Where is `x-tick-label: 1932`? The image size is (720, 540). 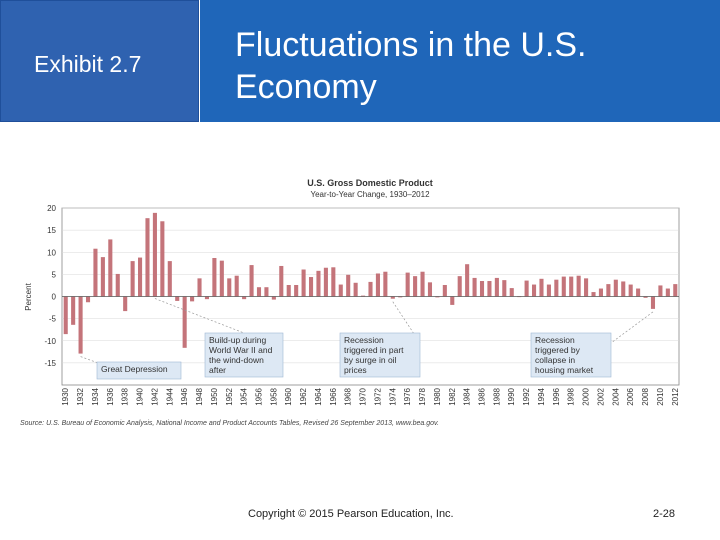
x-tick-label: 1932 is located at coordinates (80, 396).